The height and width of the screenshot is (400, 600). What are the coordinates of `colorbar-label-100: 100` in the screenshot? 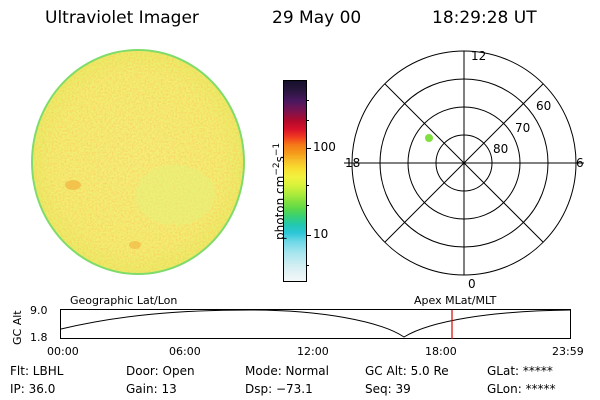 It's located at (324, 147).